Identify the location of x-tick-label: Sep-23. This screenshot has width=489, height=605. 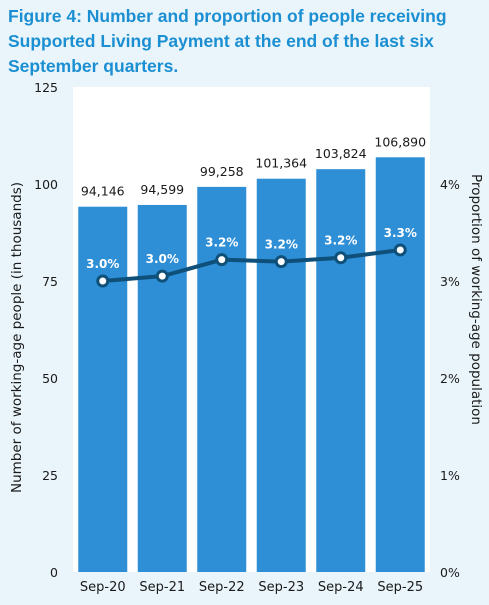
(281, 587).